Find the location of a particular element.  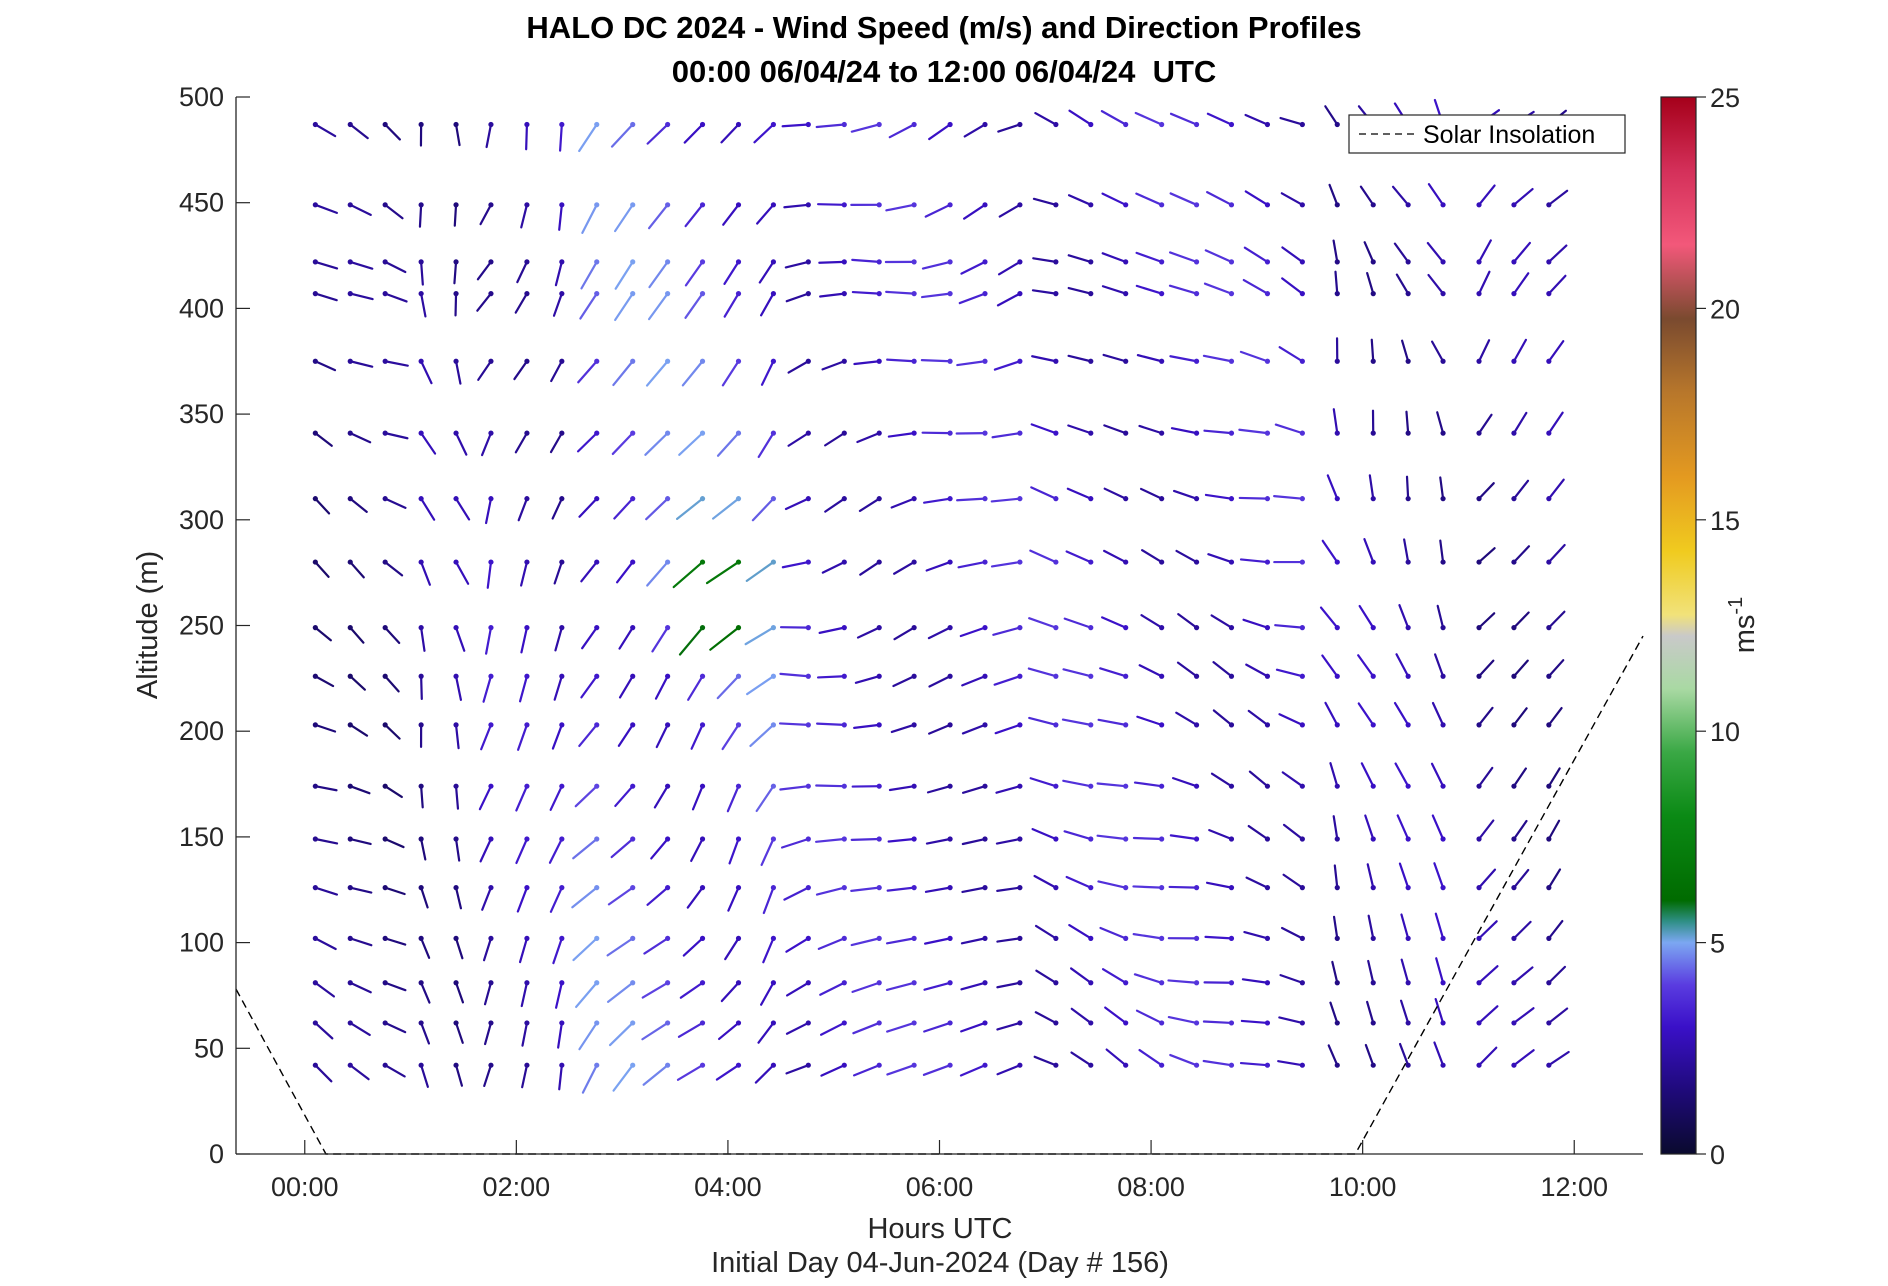

y-axis-label: Altitude (m) is located at coordinates (148, 625).